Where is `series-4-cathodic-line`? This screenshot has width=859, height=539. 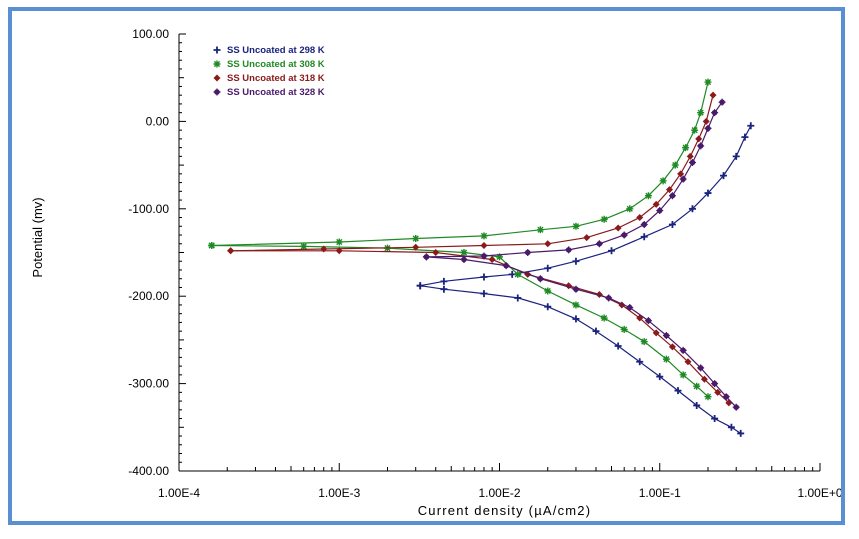 series-4-cathodic-line is located at coordinates (581, 332).